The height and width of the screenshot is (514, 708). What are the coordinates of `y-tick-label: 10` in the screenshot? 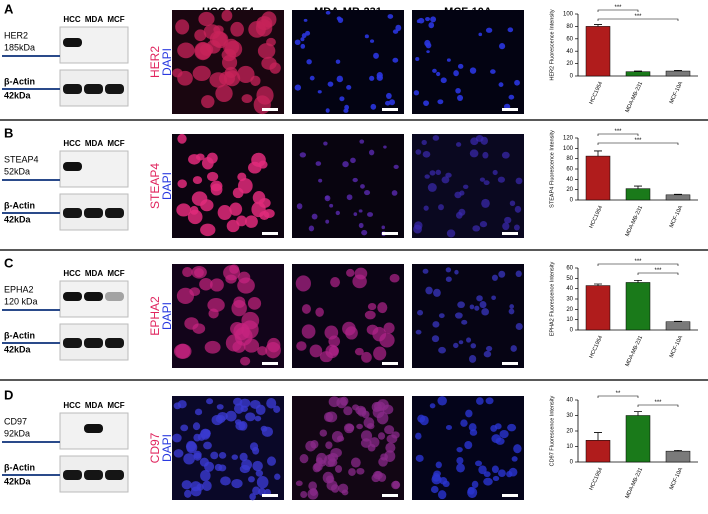 It's located at (569, 320).